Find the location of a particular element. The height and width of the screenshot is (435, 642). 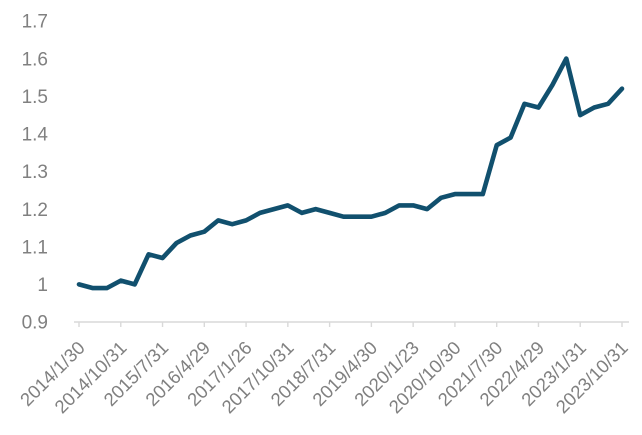

y-axis-tick-label: 0.9 is located at coordinates (35, 323).